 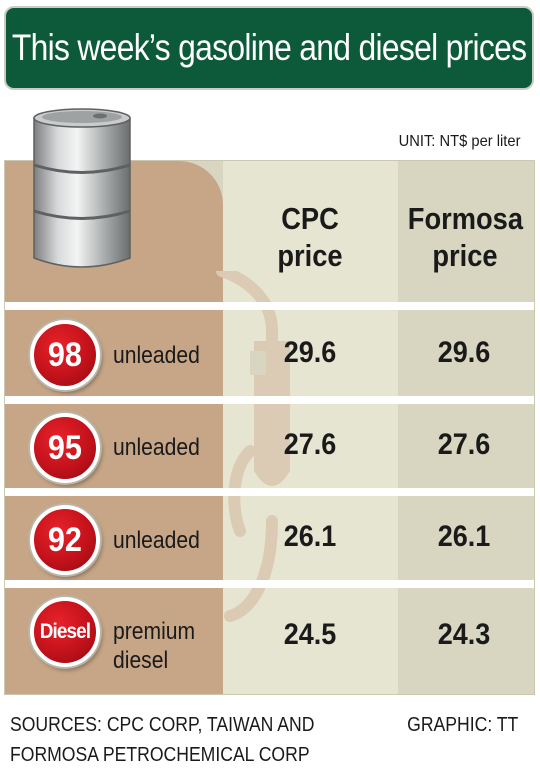 I want to click on formosa-header-line2: price, so click(x=465, y=255).